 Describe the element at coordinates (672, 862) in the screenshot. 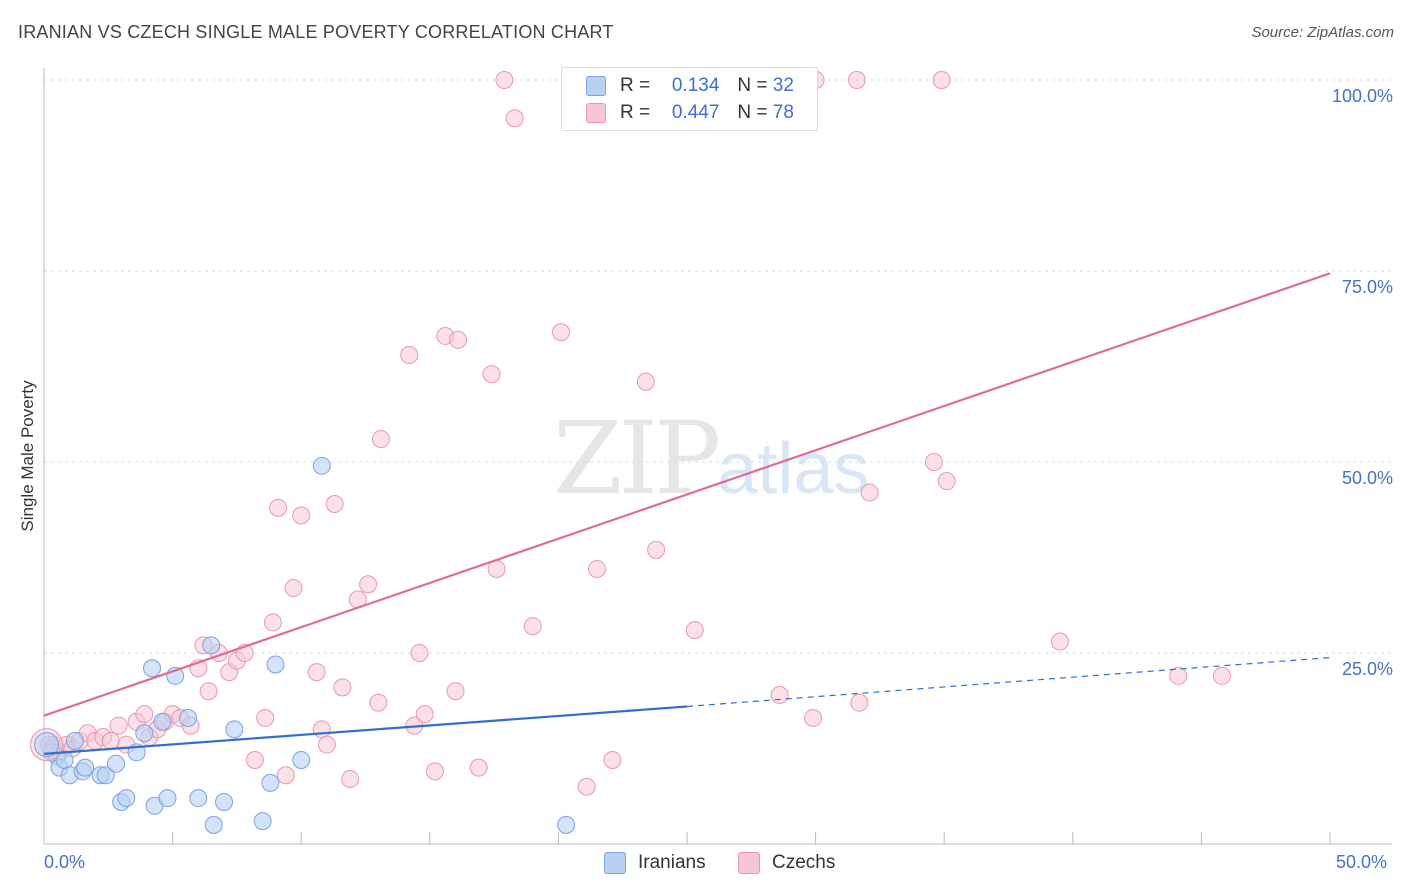

I see `legend-label-iranians: Iranians` at that location.